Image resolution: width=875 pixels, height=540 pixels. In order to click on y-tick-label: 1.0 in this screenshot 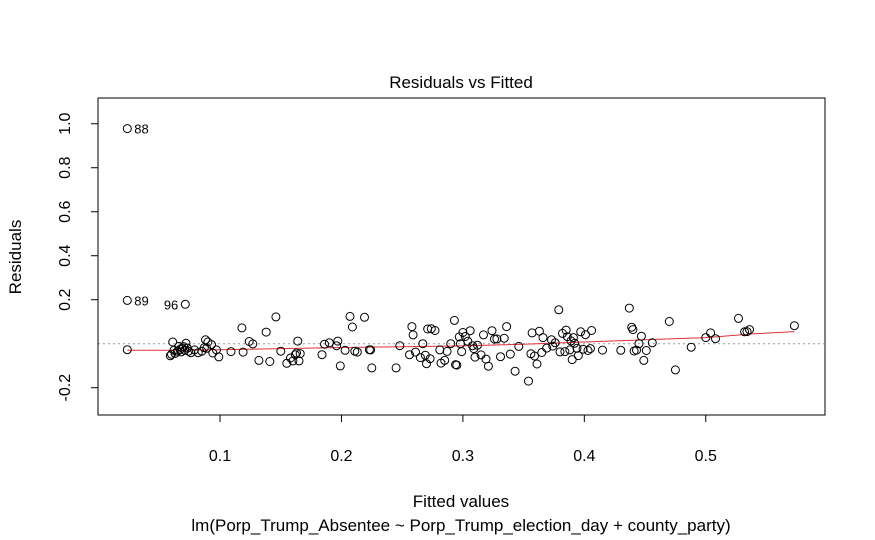, I will do `click(65, 123)`.